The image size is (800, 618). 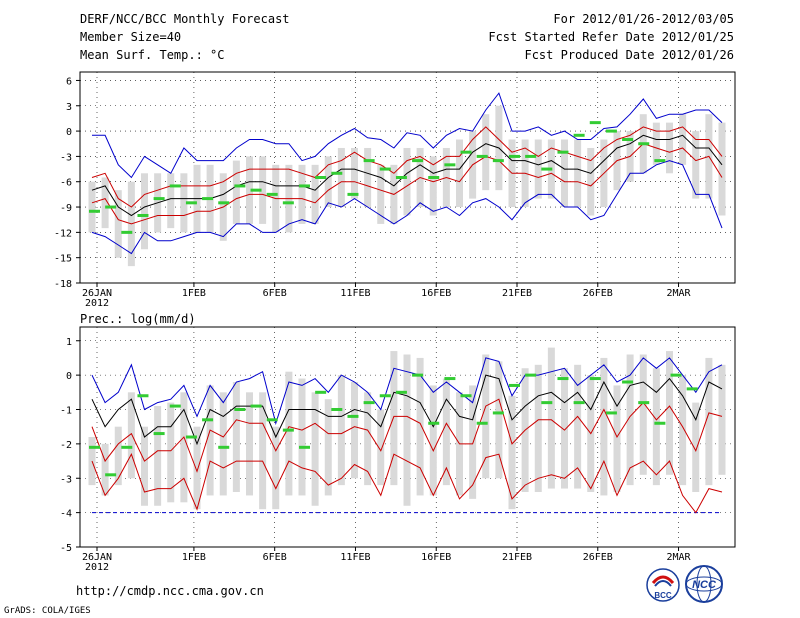 I want to click on chart-title: DERF/NCC/BCC Monthly Forecast, so click(x=185, y=19).